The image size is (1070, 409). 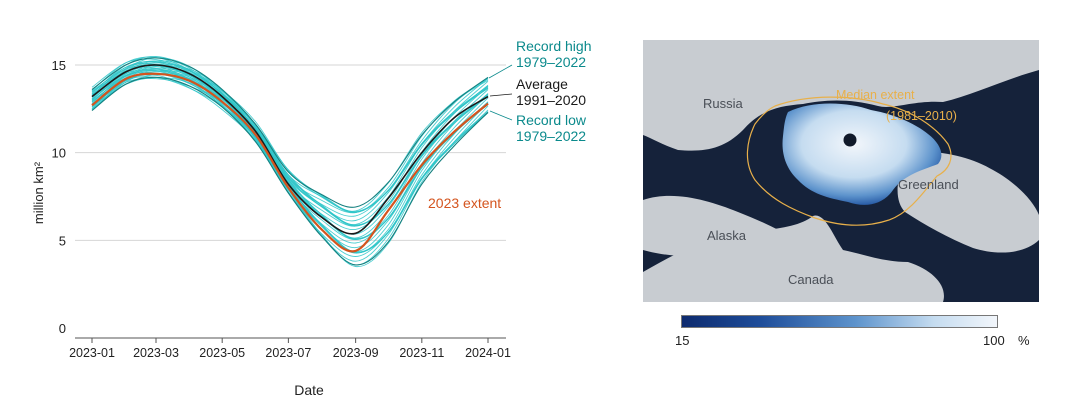 What do you see at coordinates (356, 353) in the screenshot?
I see `x-tick-label: 2023-09` at bounding box center [356, 353].